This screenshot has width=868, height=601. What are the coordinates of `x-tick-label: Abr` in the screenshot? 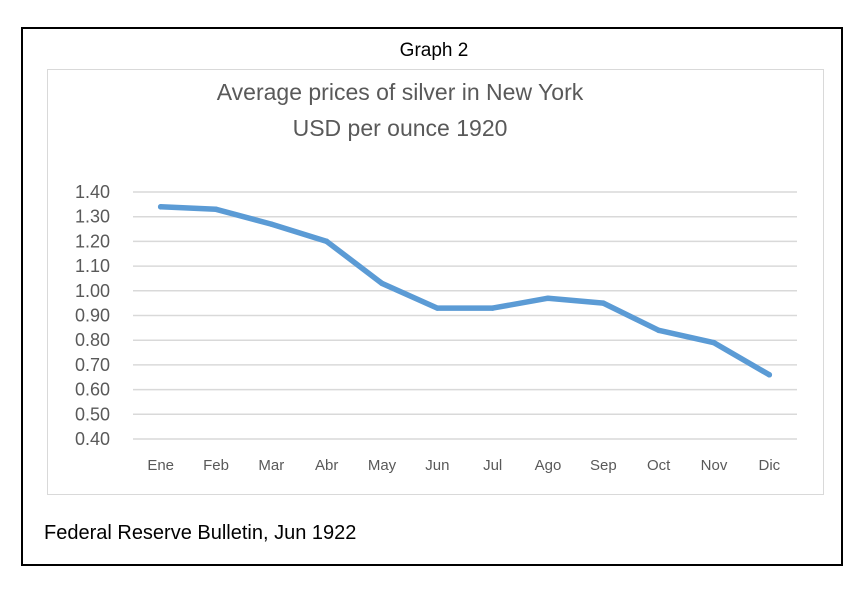 It's located at (326, 465).